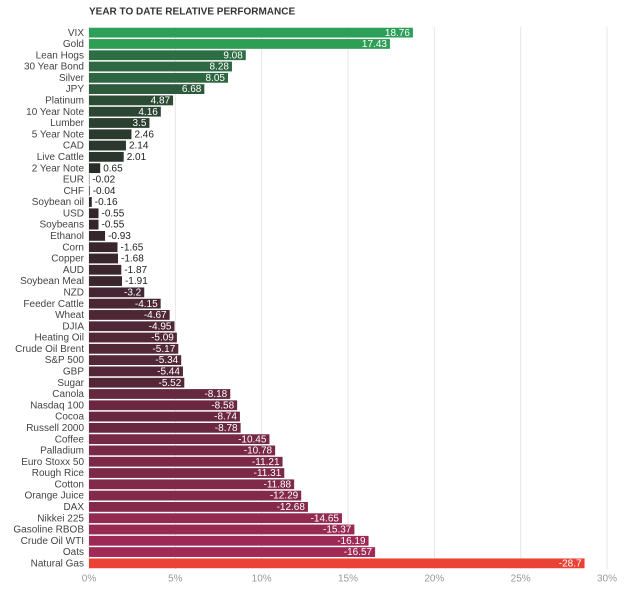 Image resolution: width=640 pixels, height=595 pixels. Describe the element at coordinates (222, 405) in the screenshot. I see `value-label: -8.58` at that location.